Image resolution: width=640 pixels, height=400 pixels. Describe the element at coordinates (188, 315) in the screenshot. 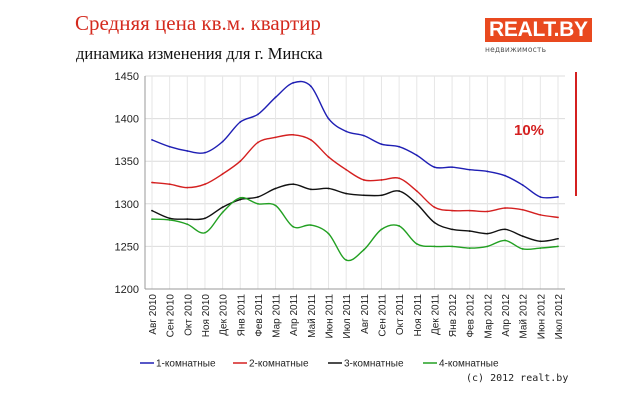

I see `x-tick-label: Окт 2010` at that location.